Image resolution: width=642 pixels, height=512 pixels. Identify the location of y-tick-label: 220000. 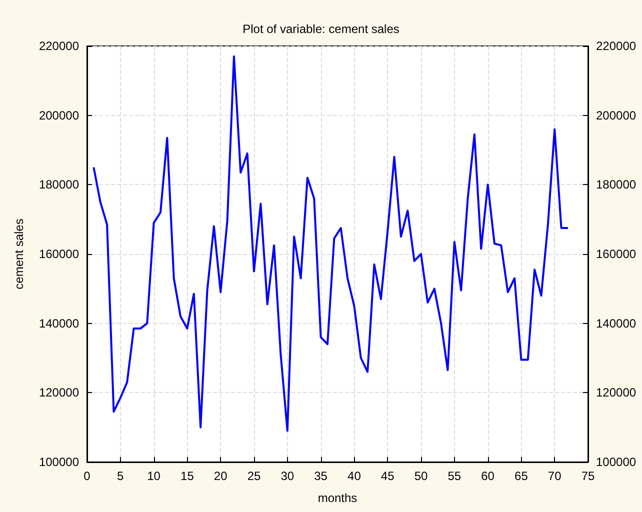
(59, 46).